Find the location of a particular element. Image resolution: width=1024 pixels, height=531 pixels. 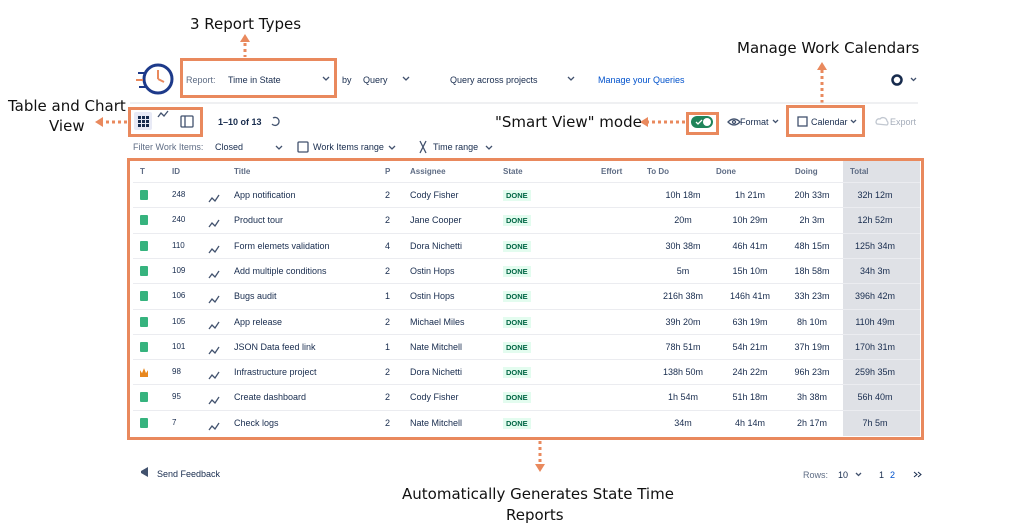

toggle-box is located at coordinates (702, 123).